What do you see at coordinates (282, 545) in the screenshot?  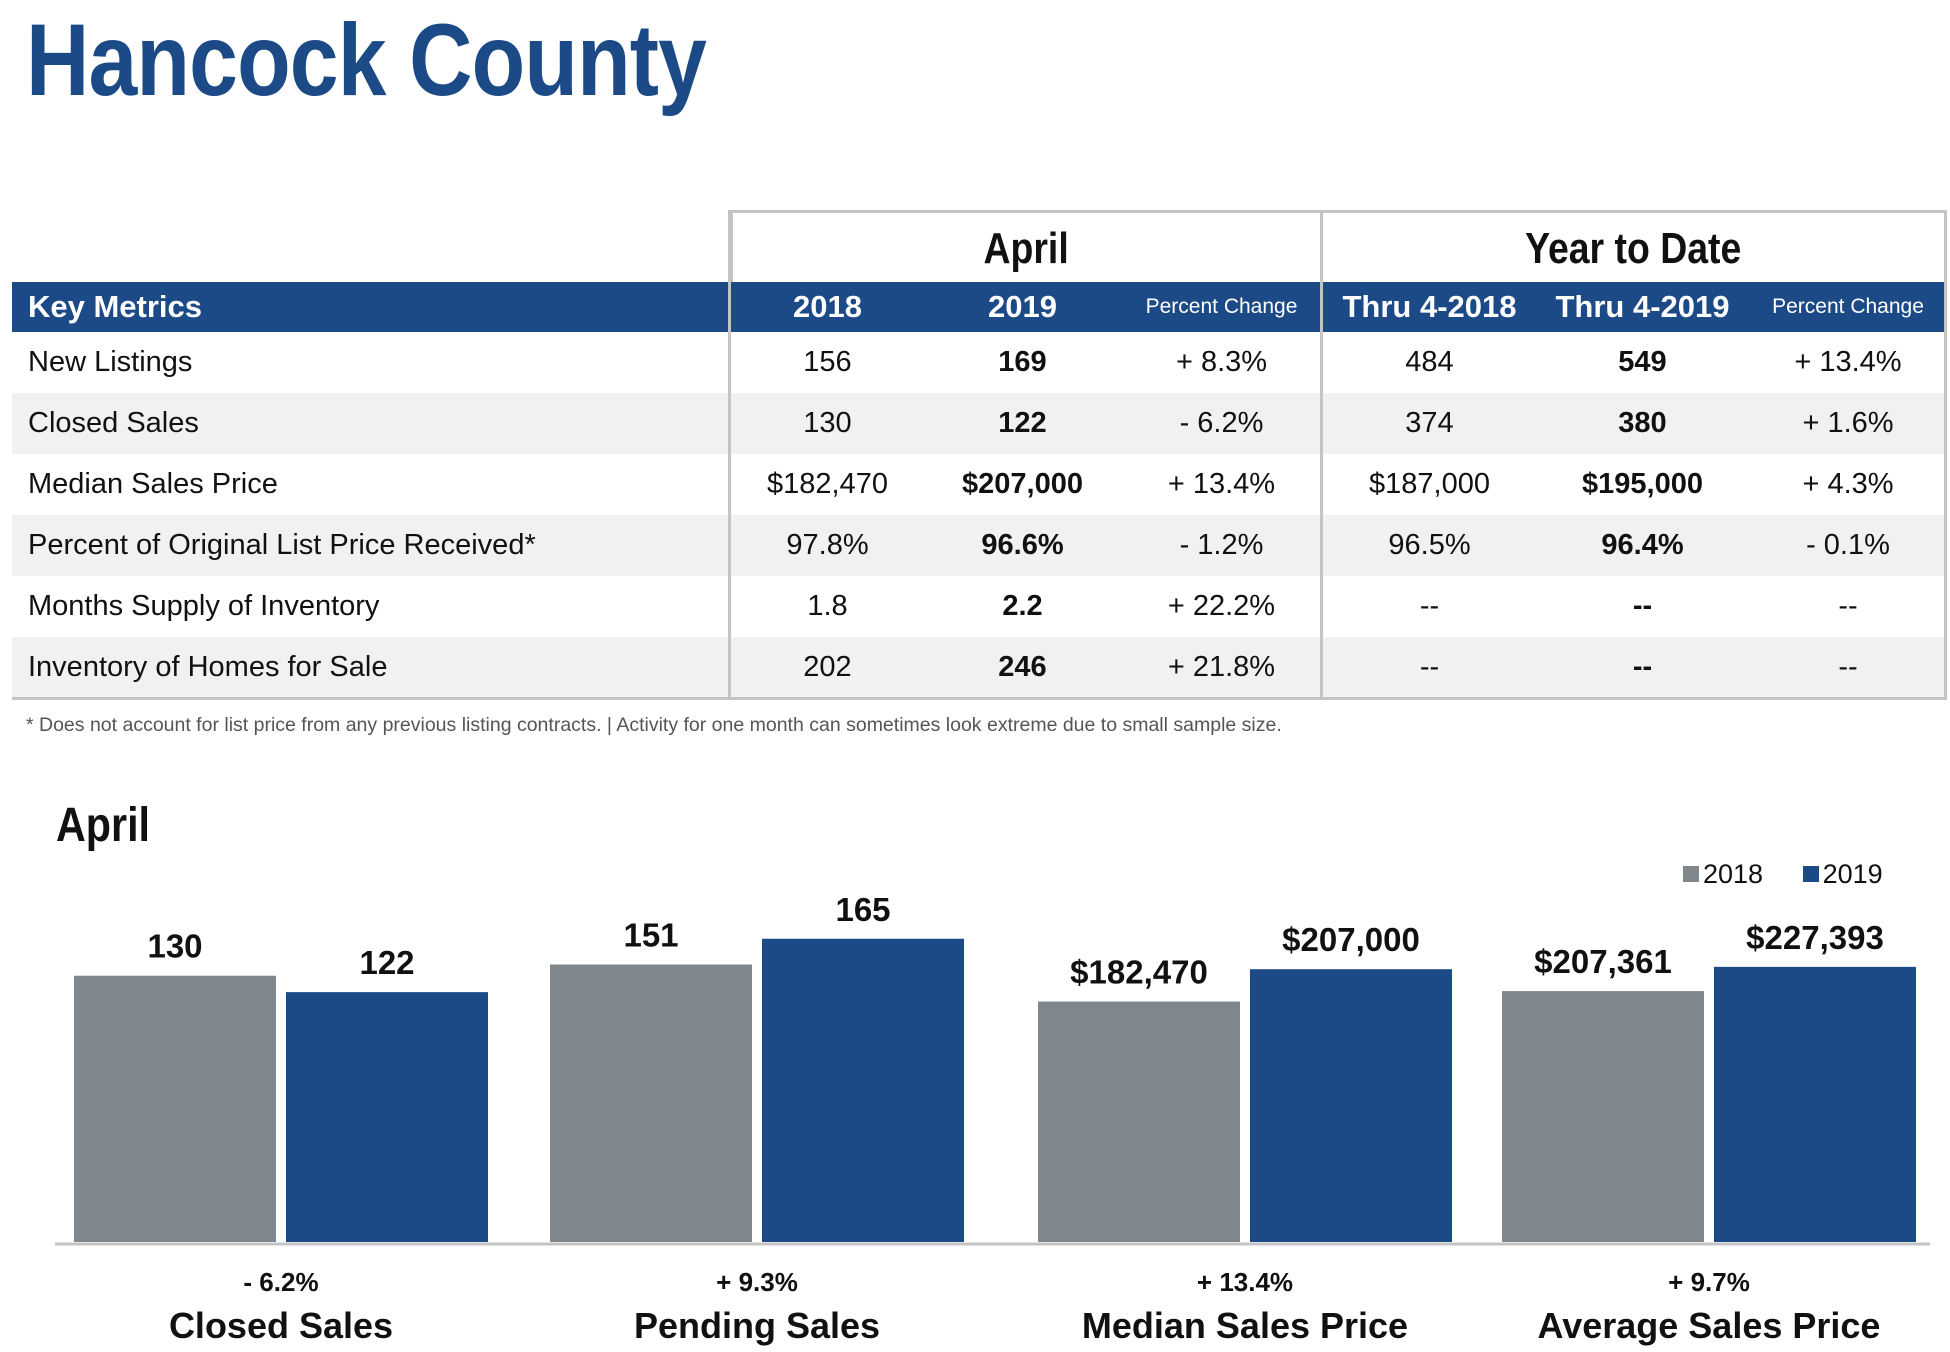 I see `metric-label: Percent of Original List Price Received*` at bounding box center [282, 545].